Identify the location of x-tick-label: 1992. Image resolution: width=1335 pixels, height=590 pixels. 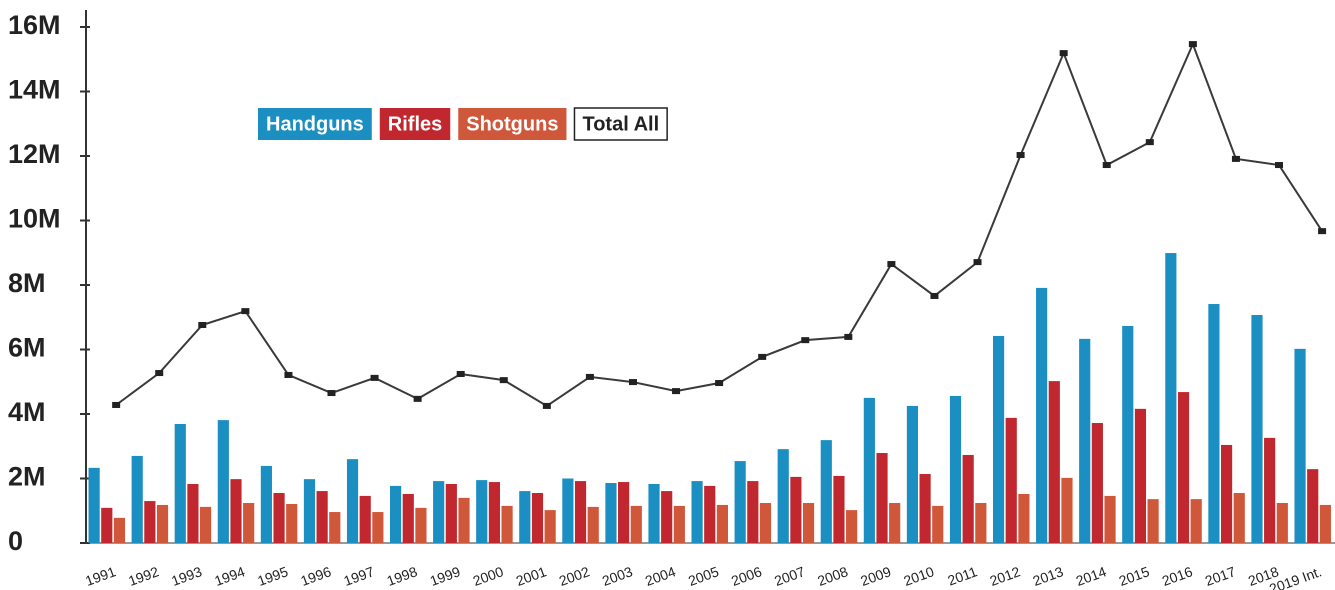
(143, 576).